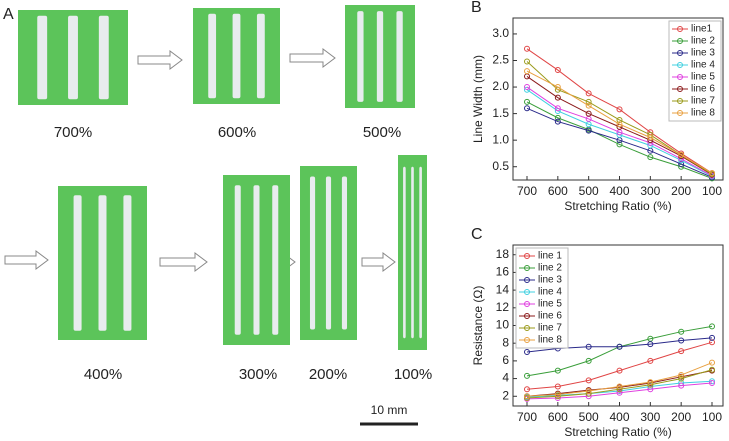 This screenshot has height=441, width=729. What do you see at coordinates (328, 374) in the screenshot?
I see `photo-label: 200%` at bounding box center [328, 374].